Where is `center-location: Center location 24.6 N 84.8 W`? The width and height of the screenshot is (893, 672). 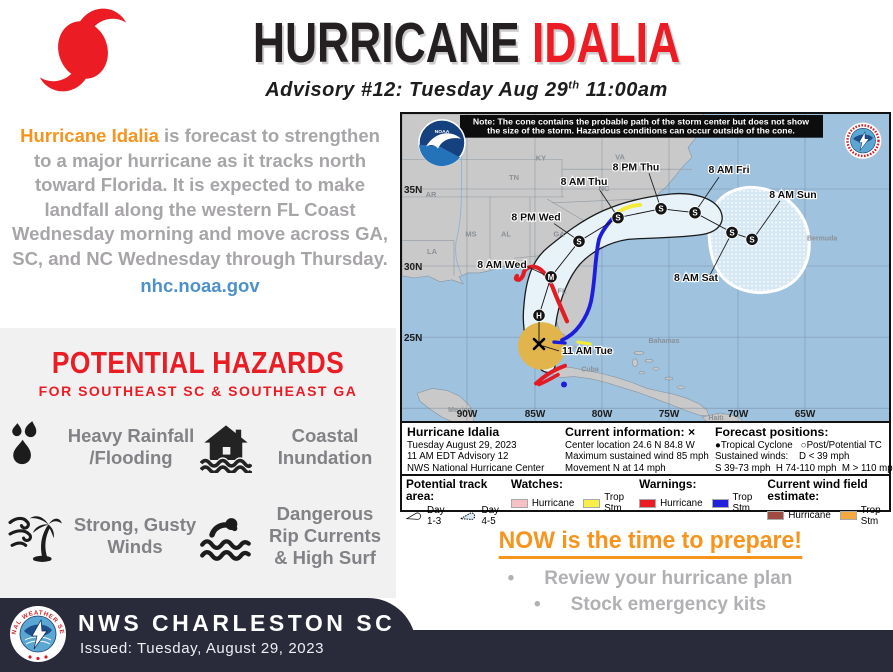 center-location: Center location 24.6 N 84.8 W is located at coordinates (630, 445).